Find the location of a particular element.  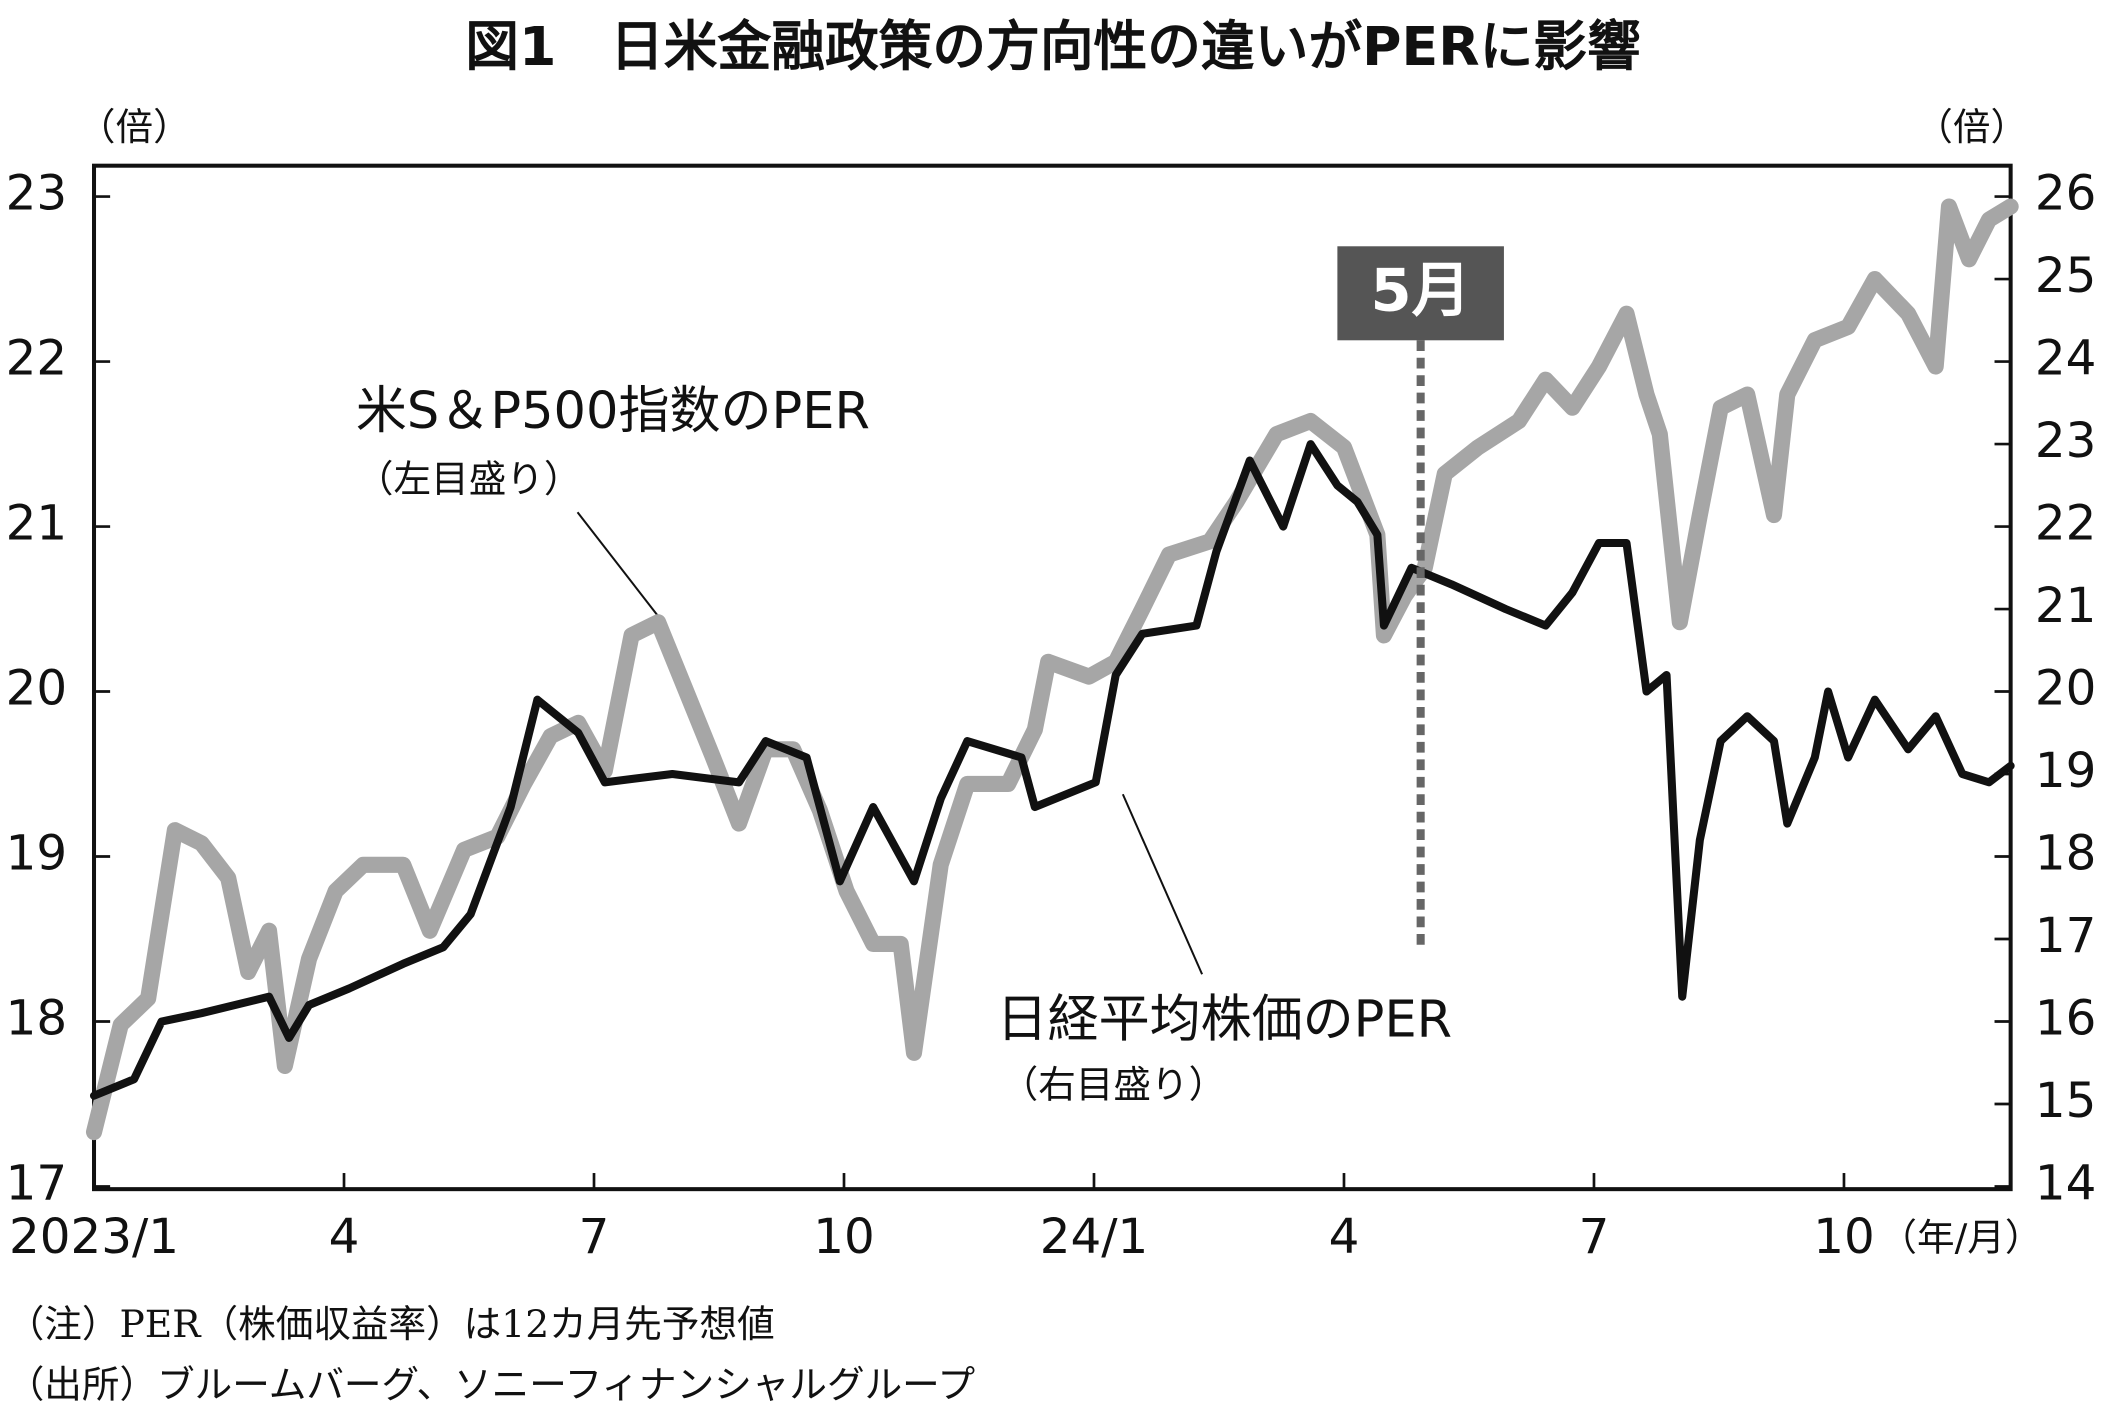

y2-tick-label: 26 is located at coordinates (2066, 194).